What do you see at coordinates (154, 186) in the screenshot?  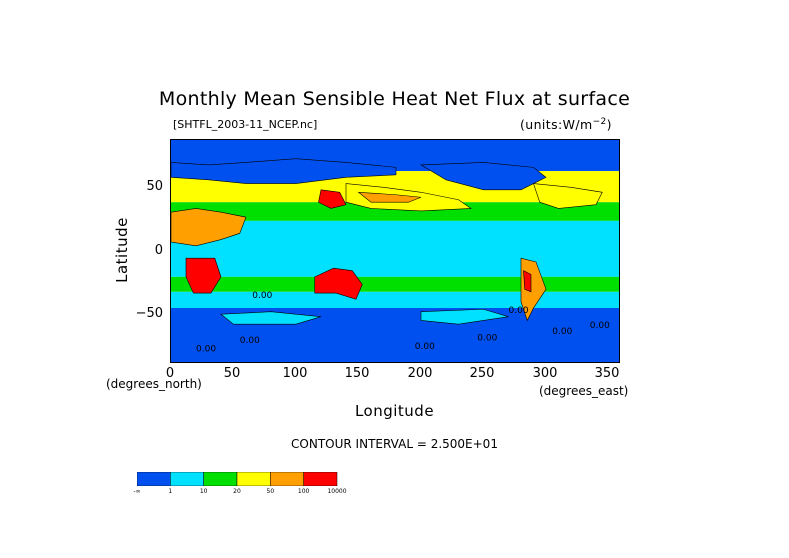 I see `y-tick-label: 50` at bounding box center [154, 186].